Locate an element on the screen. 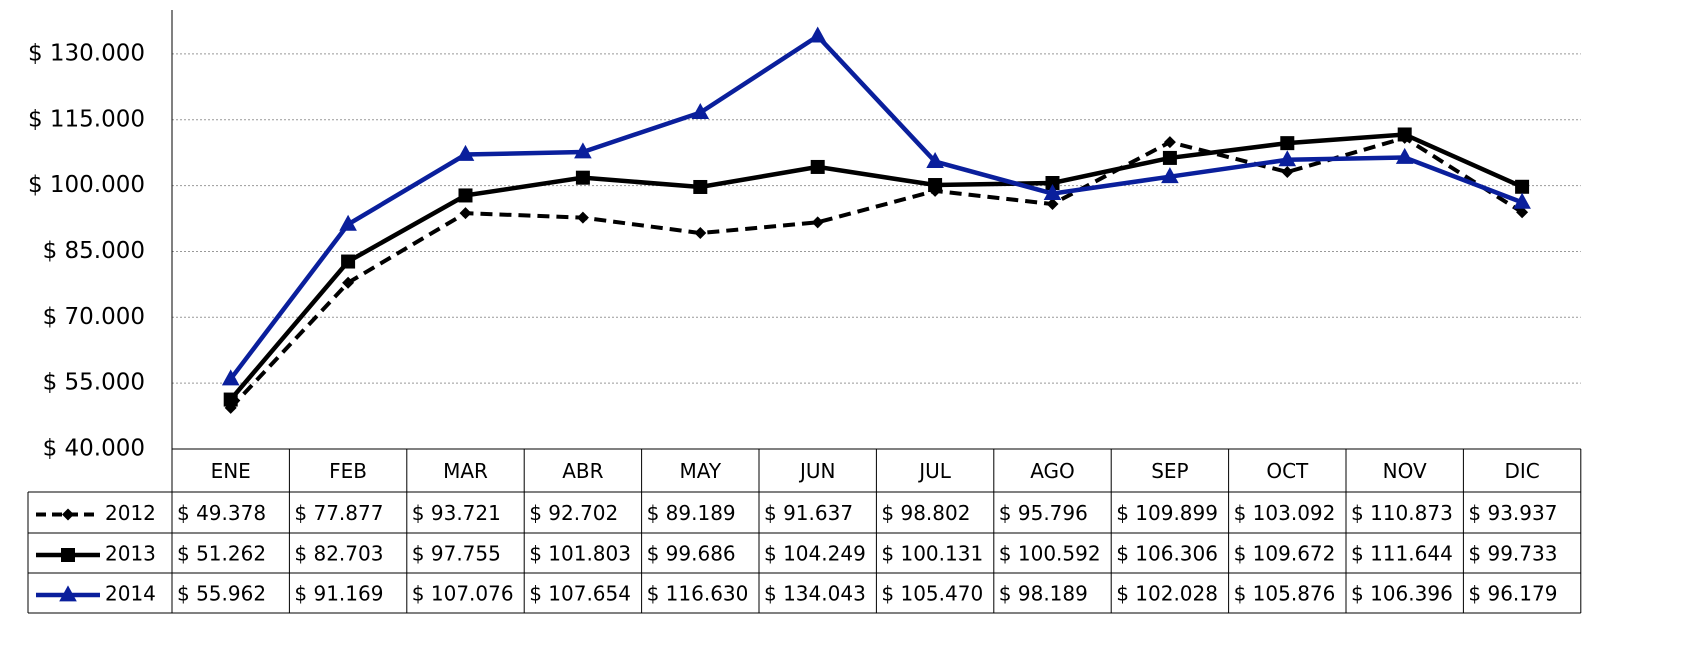 This screenshot has height=661, width=1687. table-value: $ 106.396 is located at coordinates (1402, 594).